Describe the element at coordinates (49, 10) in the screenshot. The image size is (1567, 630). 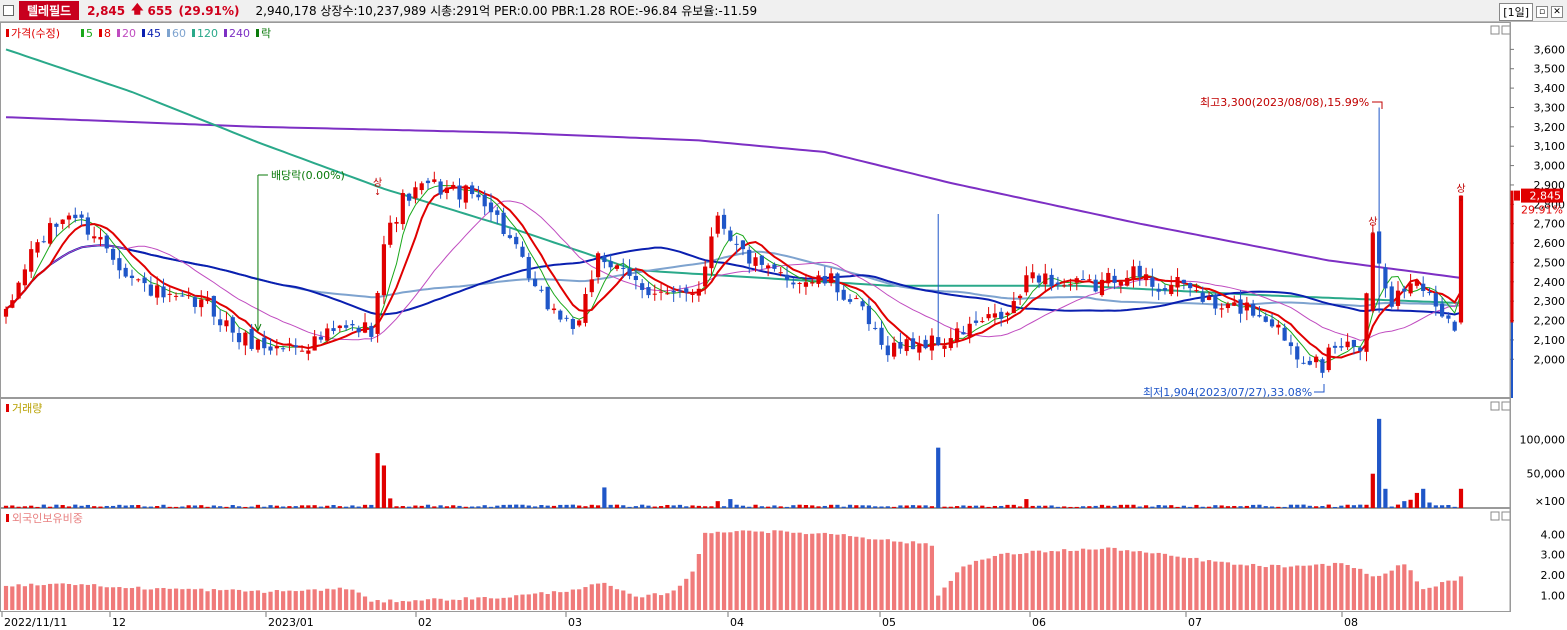
I see `stock-name: 텔레필드` at that location.